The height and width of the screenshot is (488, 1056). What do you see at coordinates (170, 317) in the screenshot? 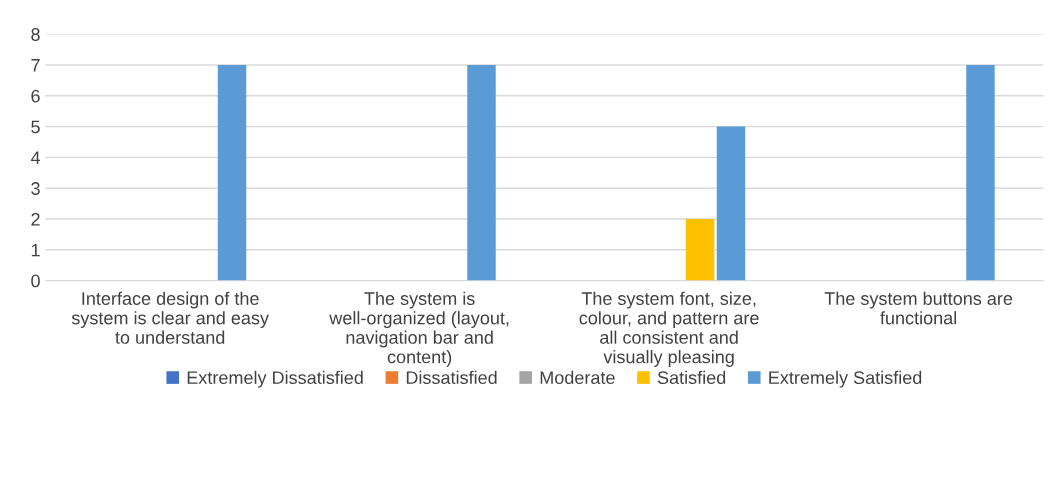
I see `x-tick-label: Interface design of the system is clear and easy to understand` at bounding box center [170, 317].